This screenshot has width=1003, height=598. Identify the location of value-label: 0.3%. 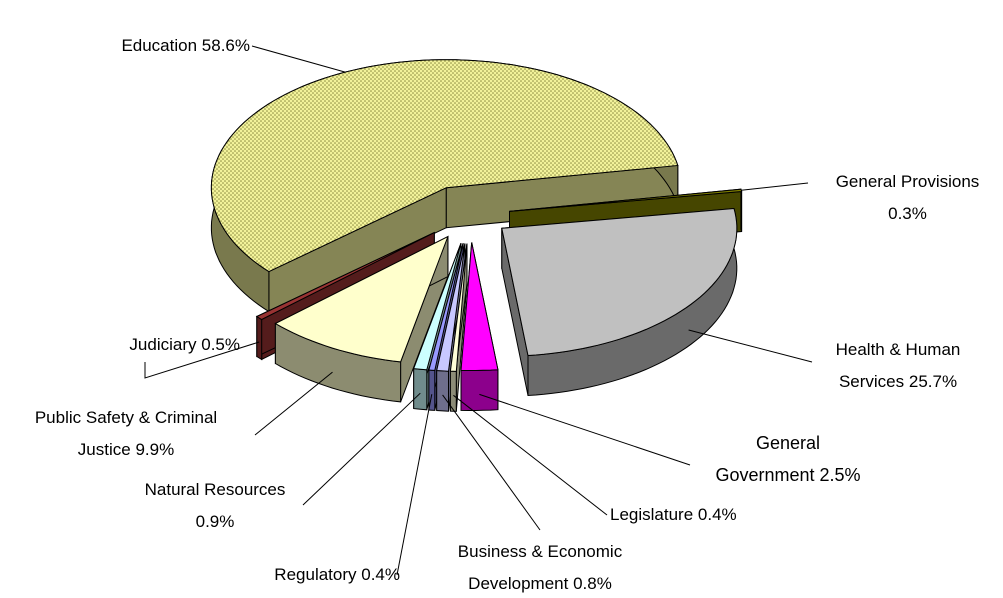
(907, 213).